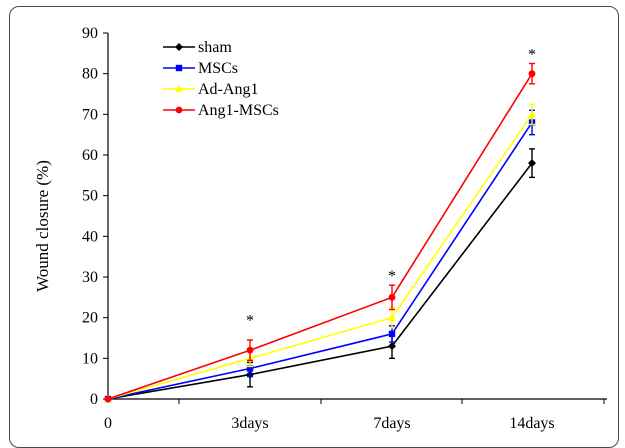 The width and height of the screenshot is (625, 448). What do you see at coordinates (108, 423) in the screenshot?
I see `x-tick-label: 0` at bounding box center [108, 423].